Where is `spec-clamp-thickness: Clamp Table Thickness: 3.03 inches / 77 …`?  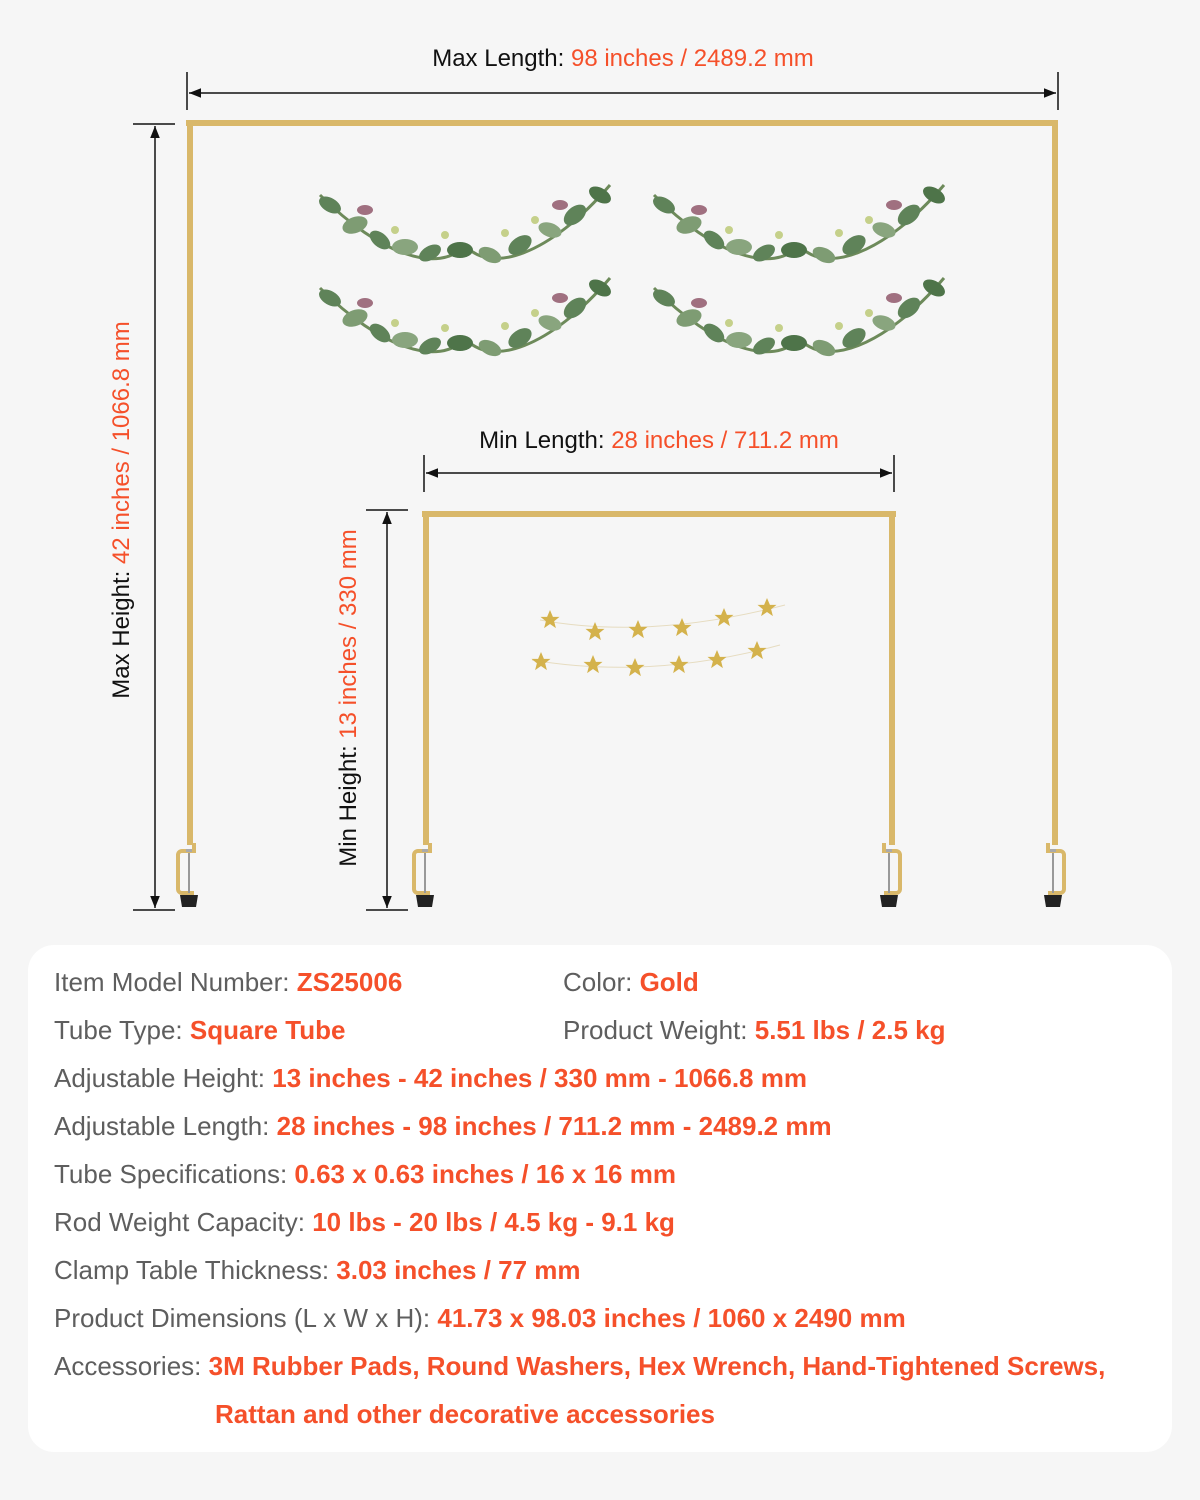
spec-clamp-thickness: Clamp Table Thickness: 3.03 inches / 77 … is located at coordinates (317, 1270).